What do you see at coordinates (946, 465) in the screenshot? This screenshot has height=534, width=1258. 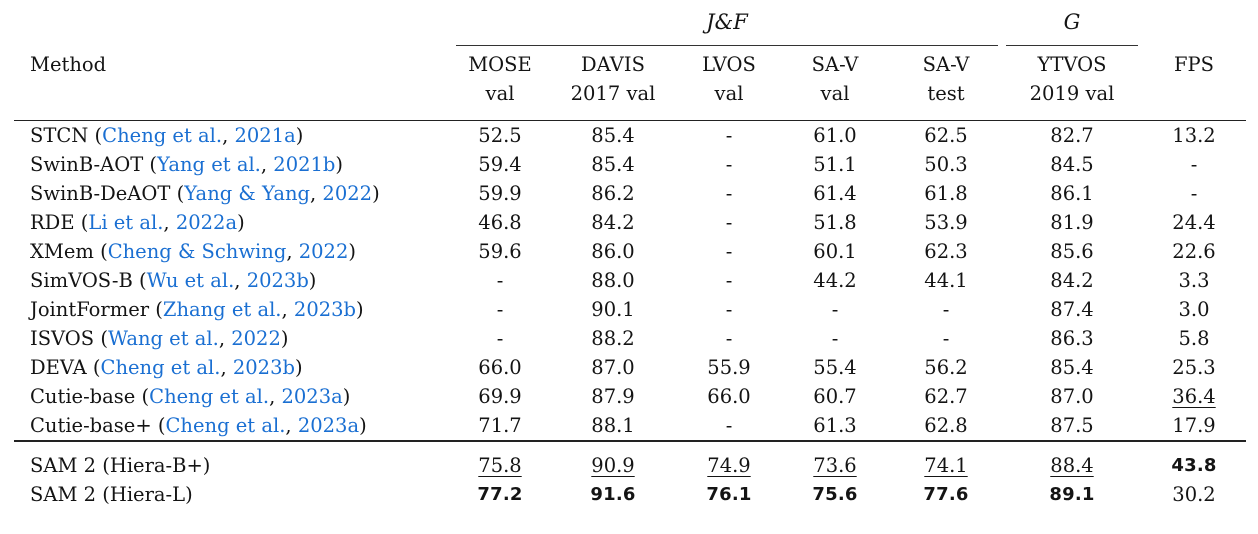 I see `metric-cell: 74.1` at bounding box center [946, 465].